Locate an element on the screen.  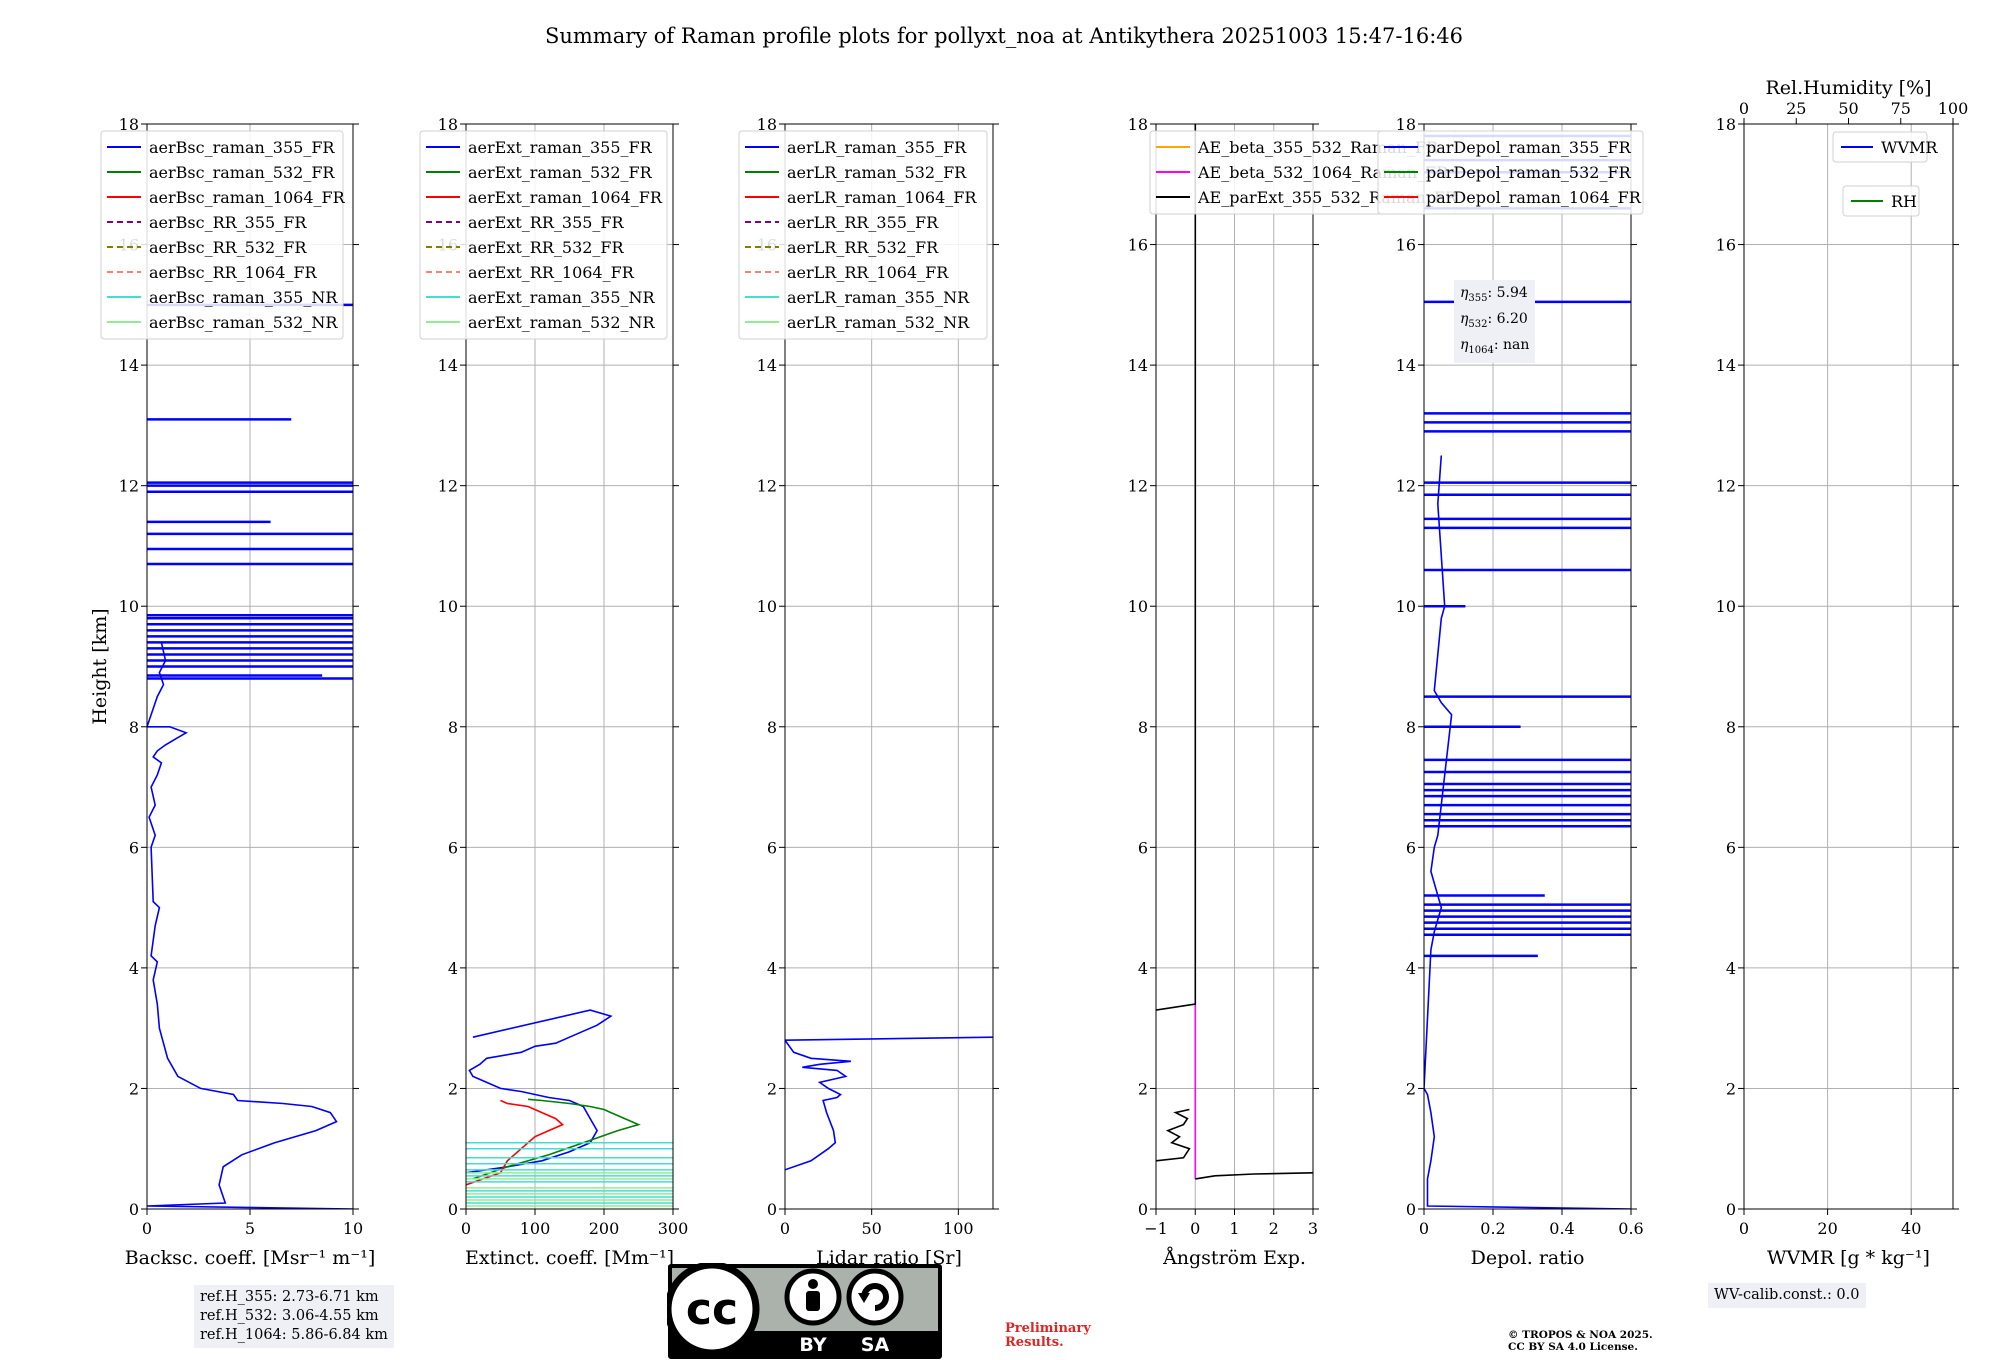
series-line-aerExt_raman_532_FR is located at coordinates (556, 1139).